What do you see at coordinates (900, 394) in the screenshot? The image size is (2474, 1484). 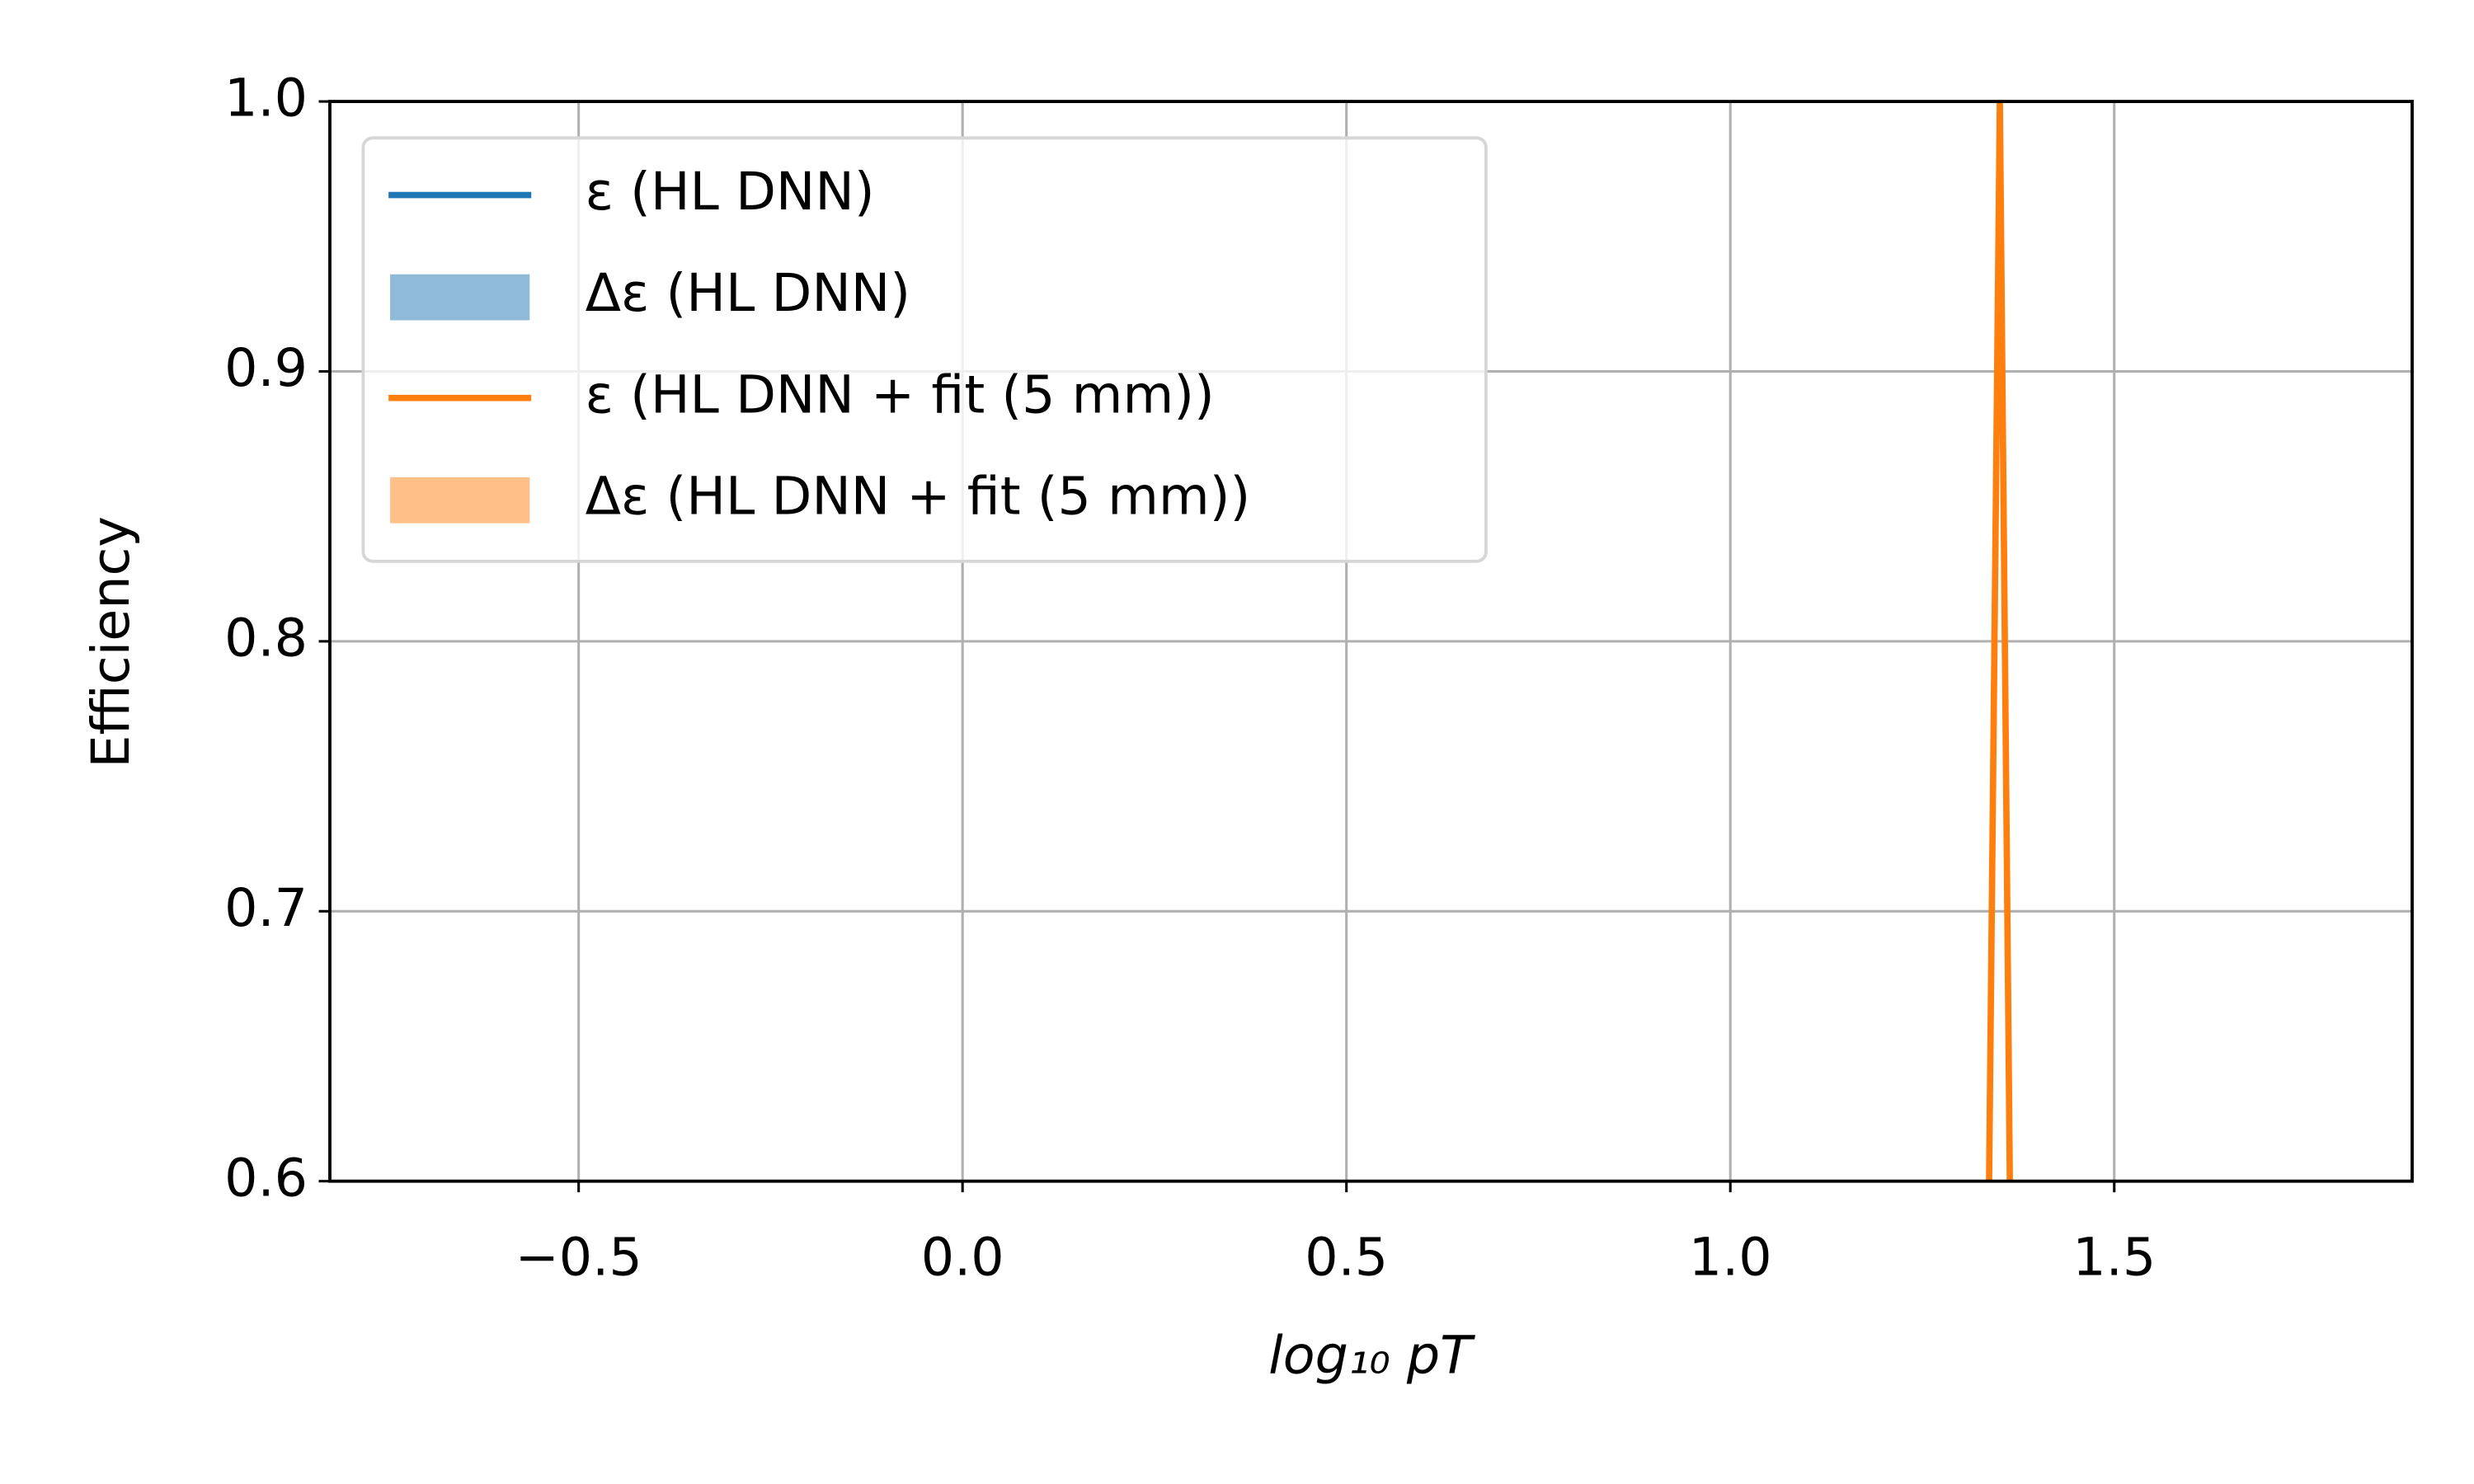 I see `legend-label: ε (HL DNN + fit (5 mm))` at bounding box center [900, 394].